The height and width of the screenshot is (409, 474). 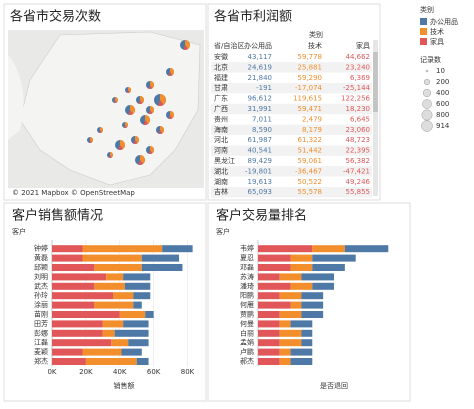 I want to click on table-cell: 31,991, so click(x=260, y=109).